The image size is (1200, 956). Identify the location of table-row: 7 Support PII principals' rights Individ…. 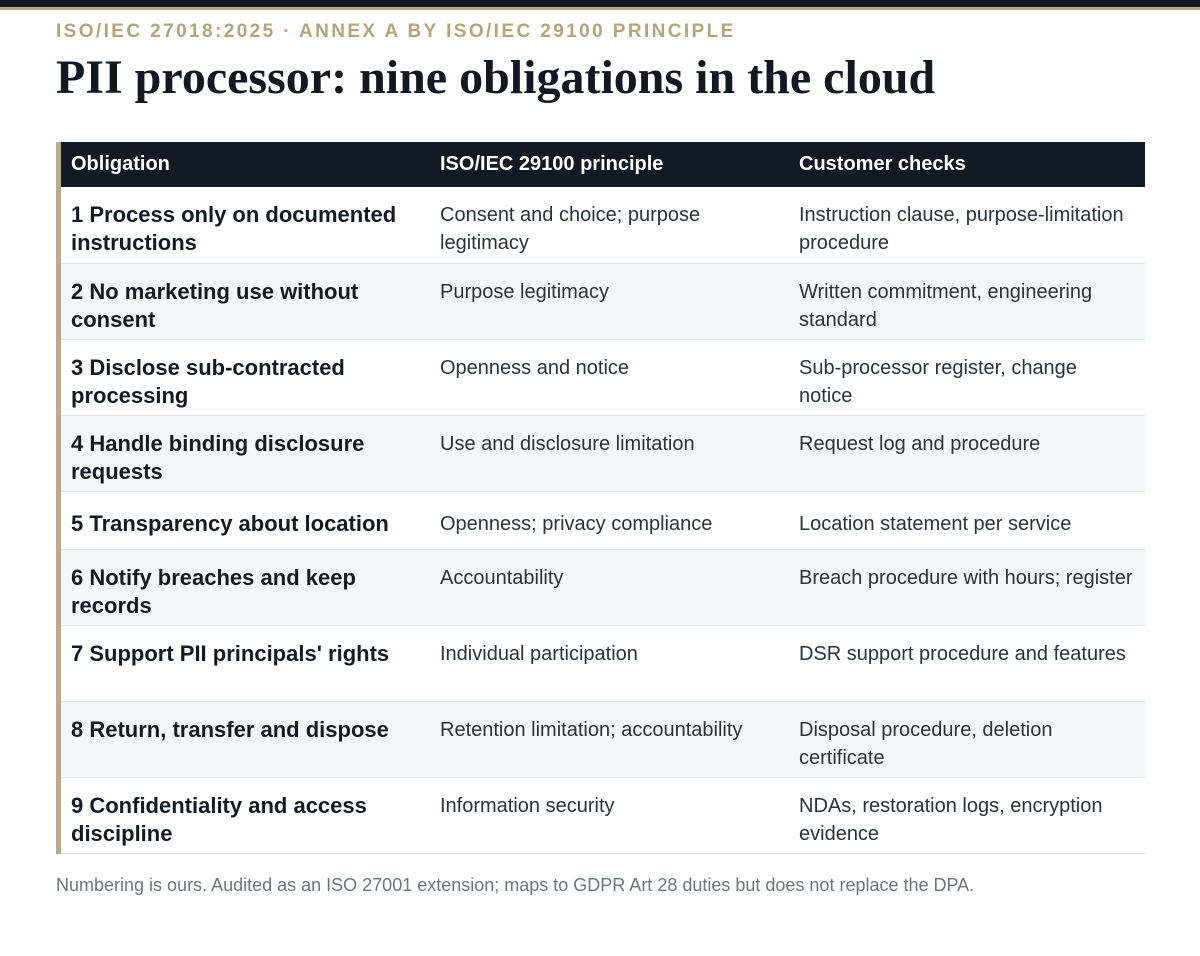
(603, 663).